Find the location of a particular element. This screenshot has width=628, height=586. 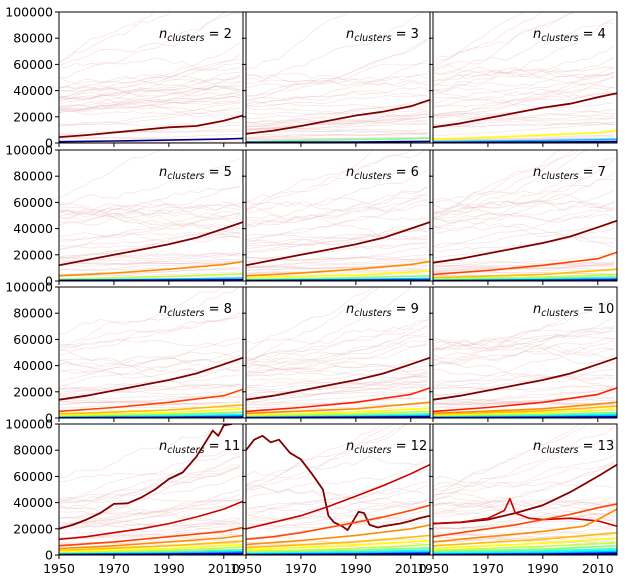

panel-10: nclusters = 10 is located at coordinates (523, 354).